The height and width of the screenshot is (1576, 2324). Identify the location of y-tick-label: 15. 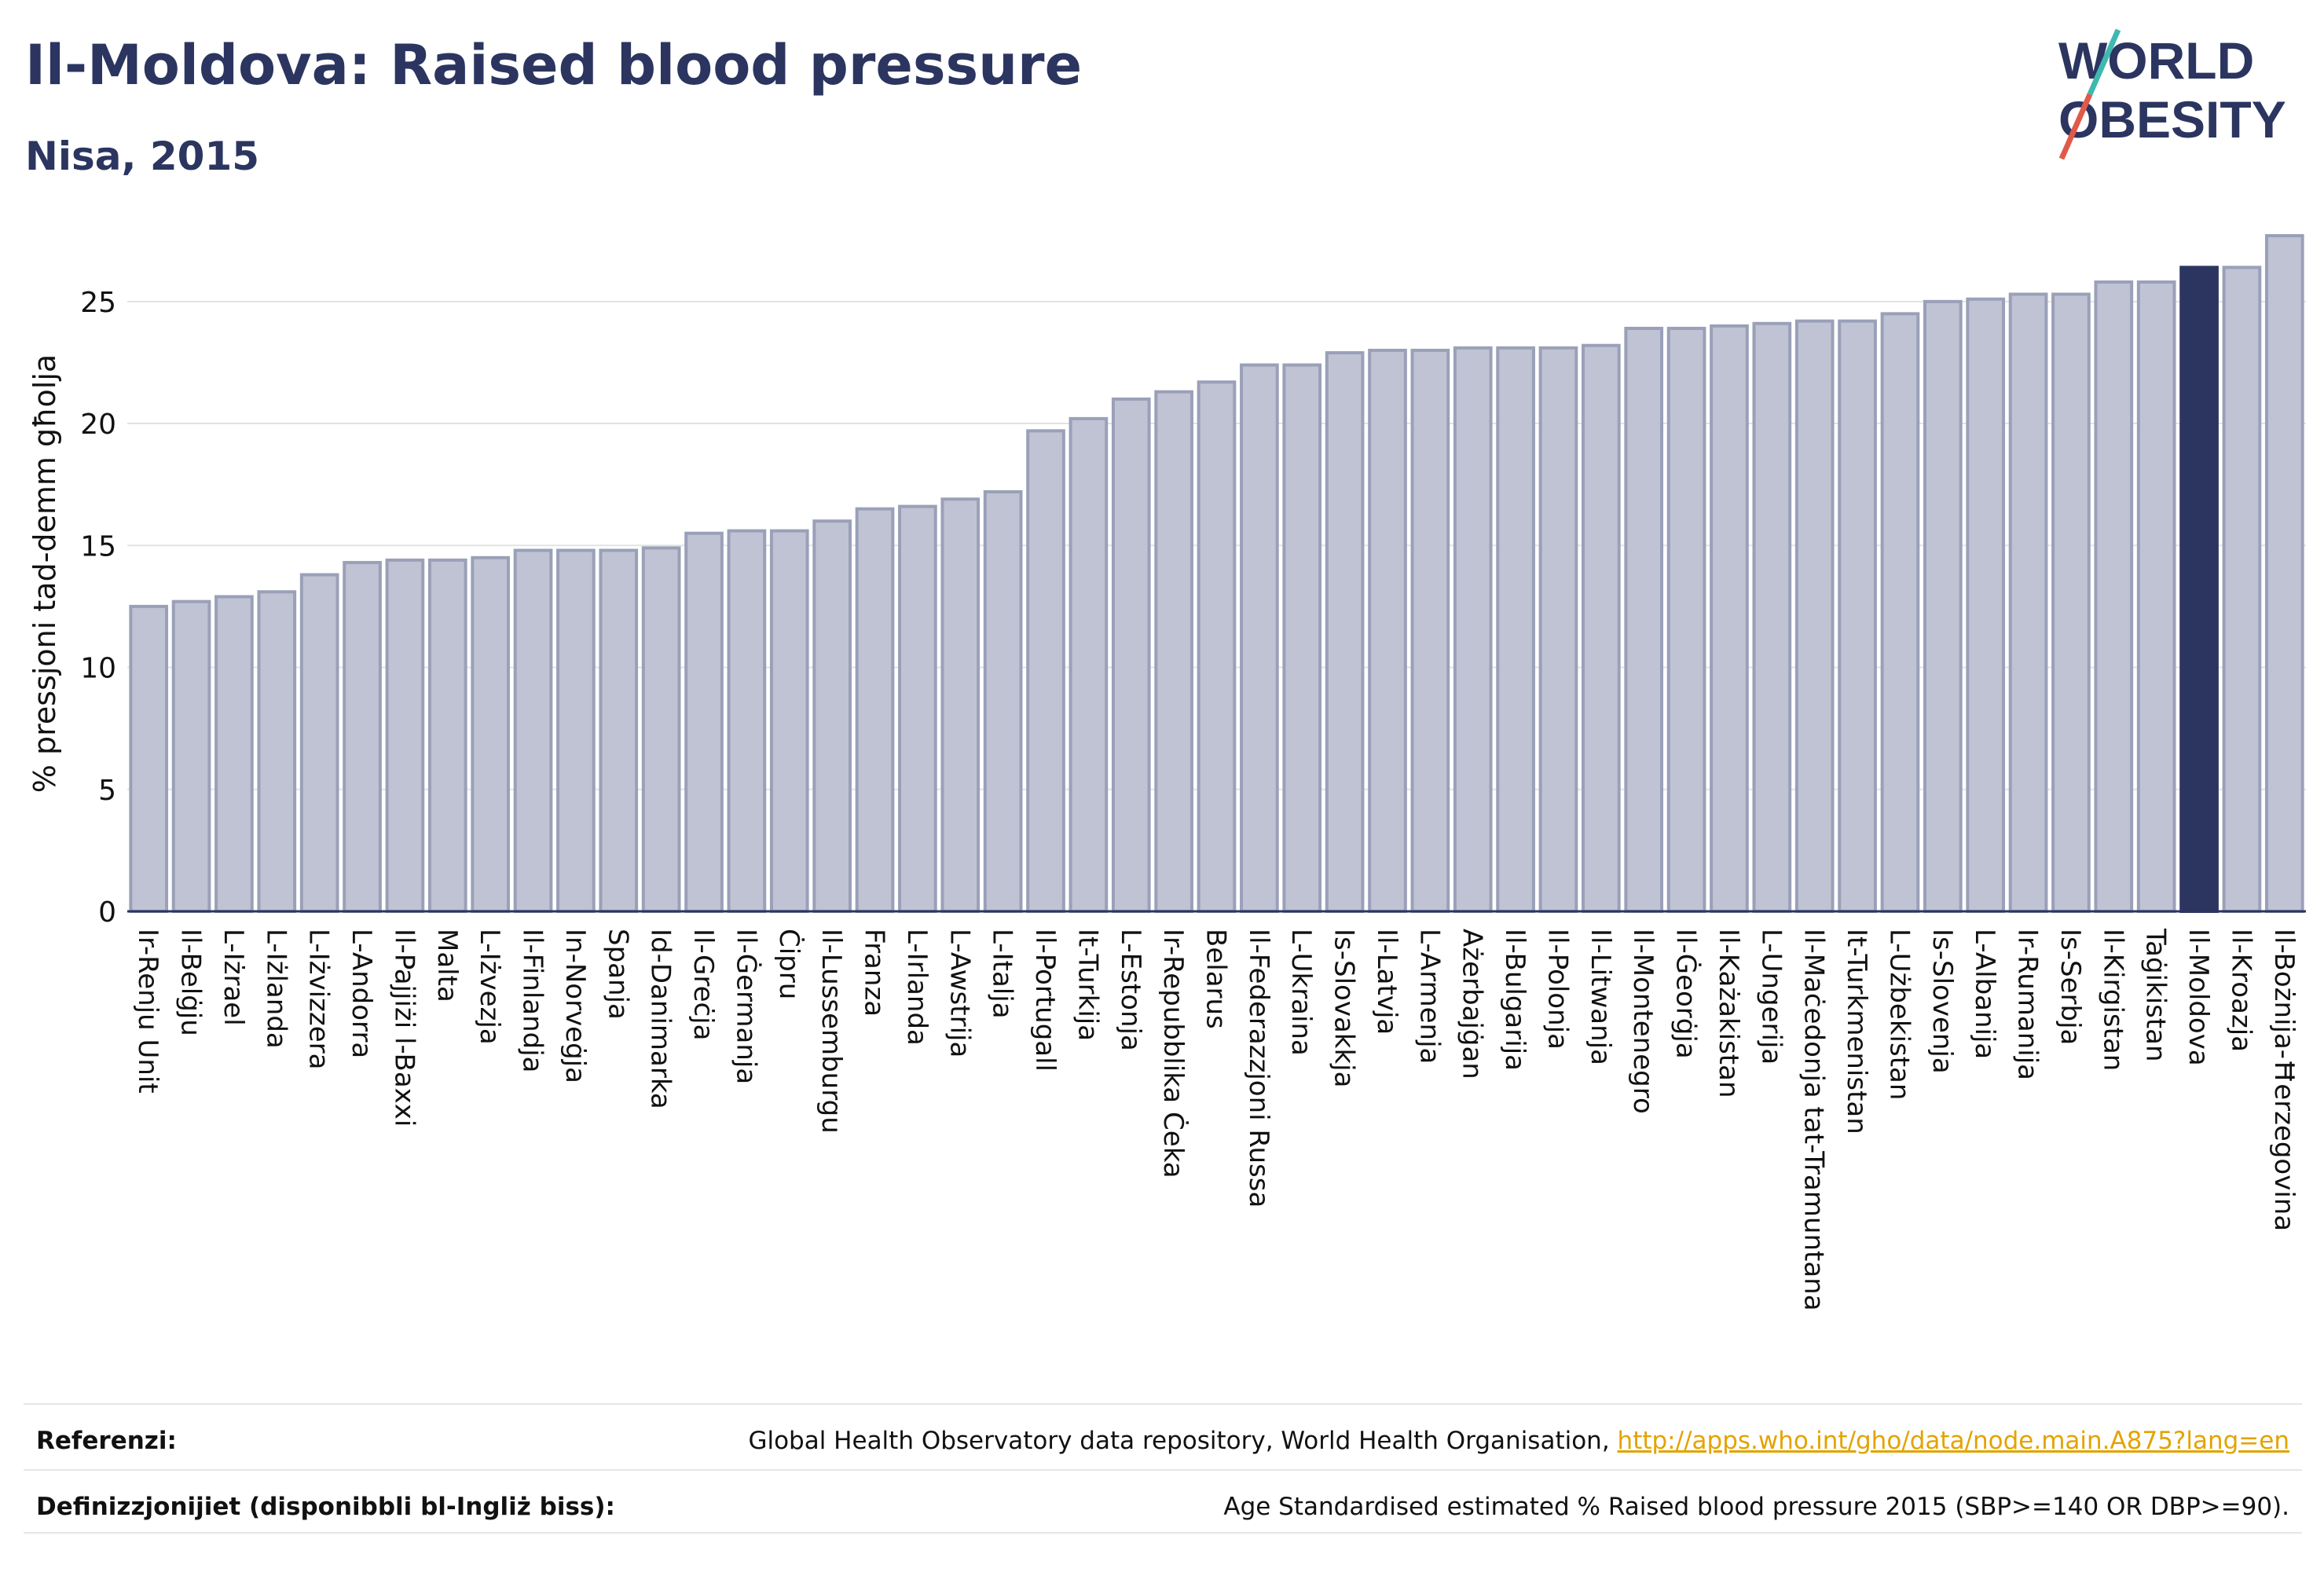
(98, 546).